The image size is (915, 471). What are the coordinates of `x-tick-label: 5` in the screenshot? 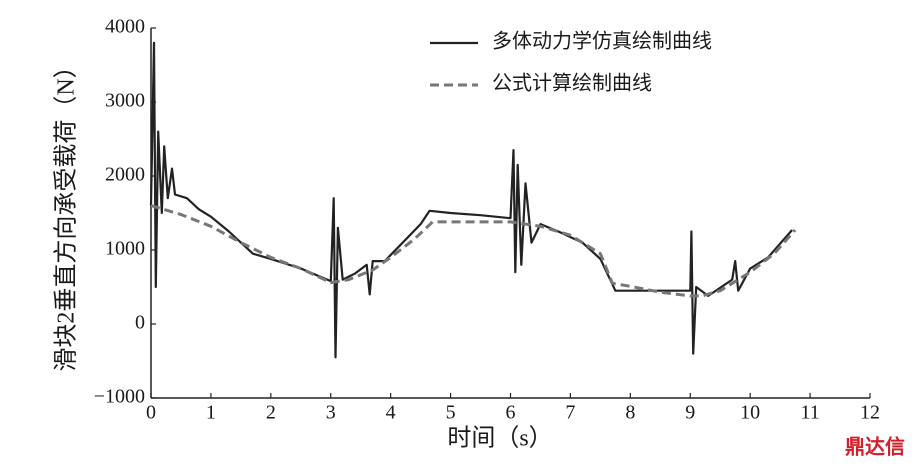 It's located at (451, 413).